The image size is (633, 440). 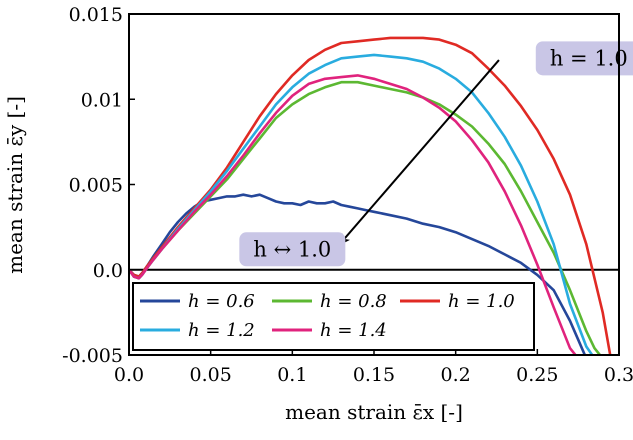 I want to click on legend-label: h = 1.0, so click(x=481, y=301).